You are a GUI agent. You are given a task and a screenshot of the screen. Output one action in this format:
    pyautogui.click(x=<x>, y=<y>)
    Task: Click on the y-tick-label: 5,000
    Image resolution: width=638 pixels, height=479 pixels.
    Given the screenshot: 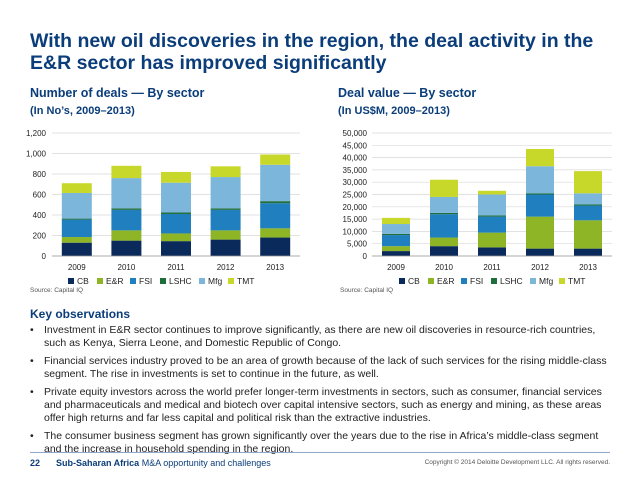 What is the action you would take?
    pyautogui.click(x=357, y=244)
    